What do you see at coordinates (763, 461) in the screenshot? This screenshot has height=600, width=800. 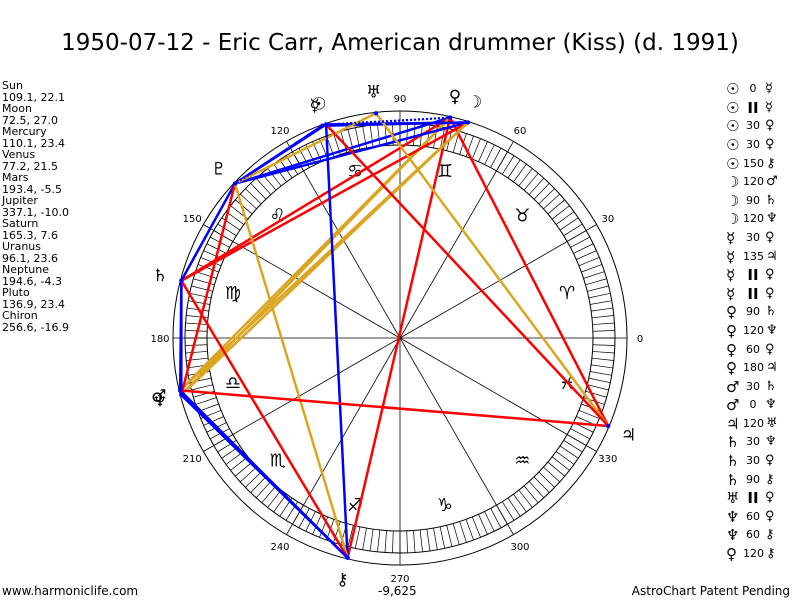 I see `aspect-row: ♄ 30 ♀` at bounding box center [763, 461].